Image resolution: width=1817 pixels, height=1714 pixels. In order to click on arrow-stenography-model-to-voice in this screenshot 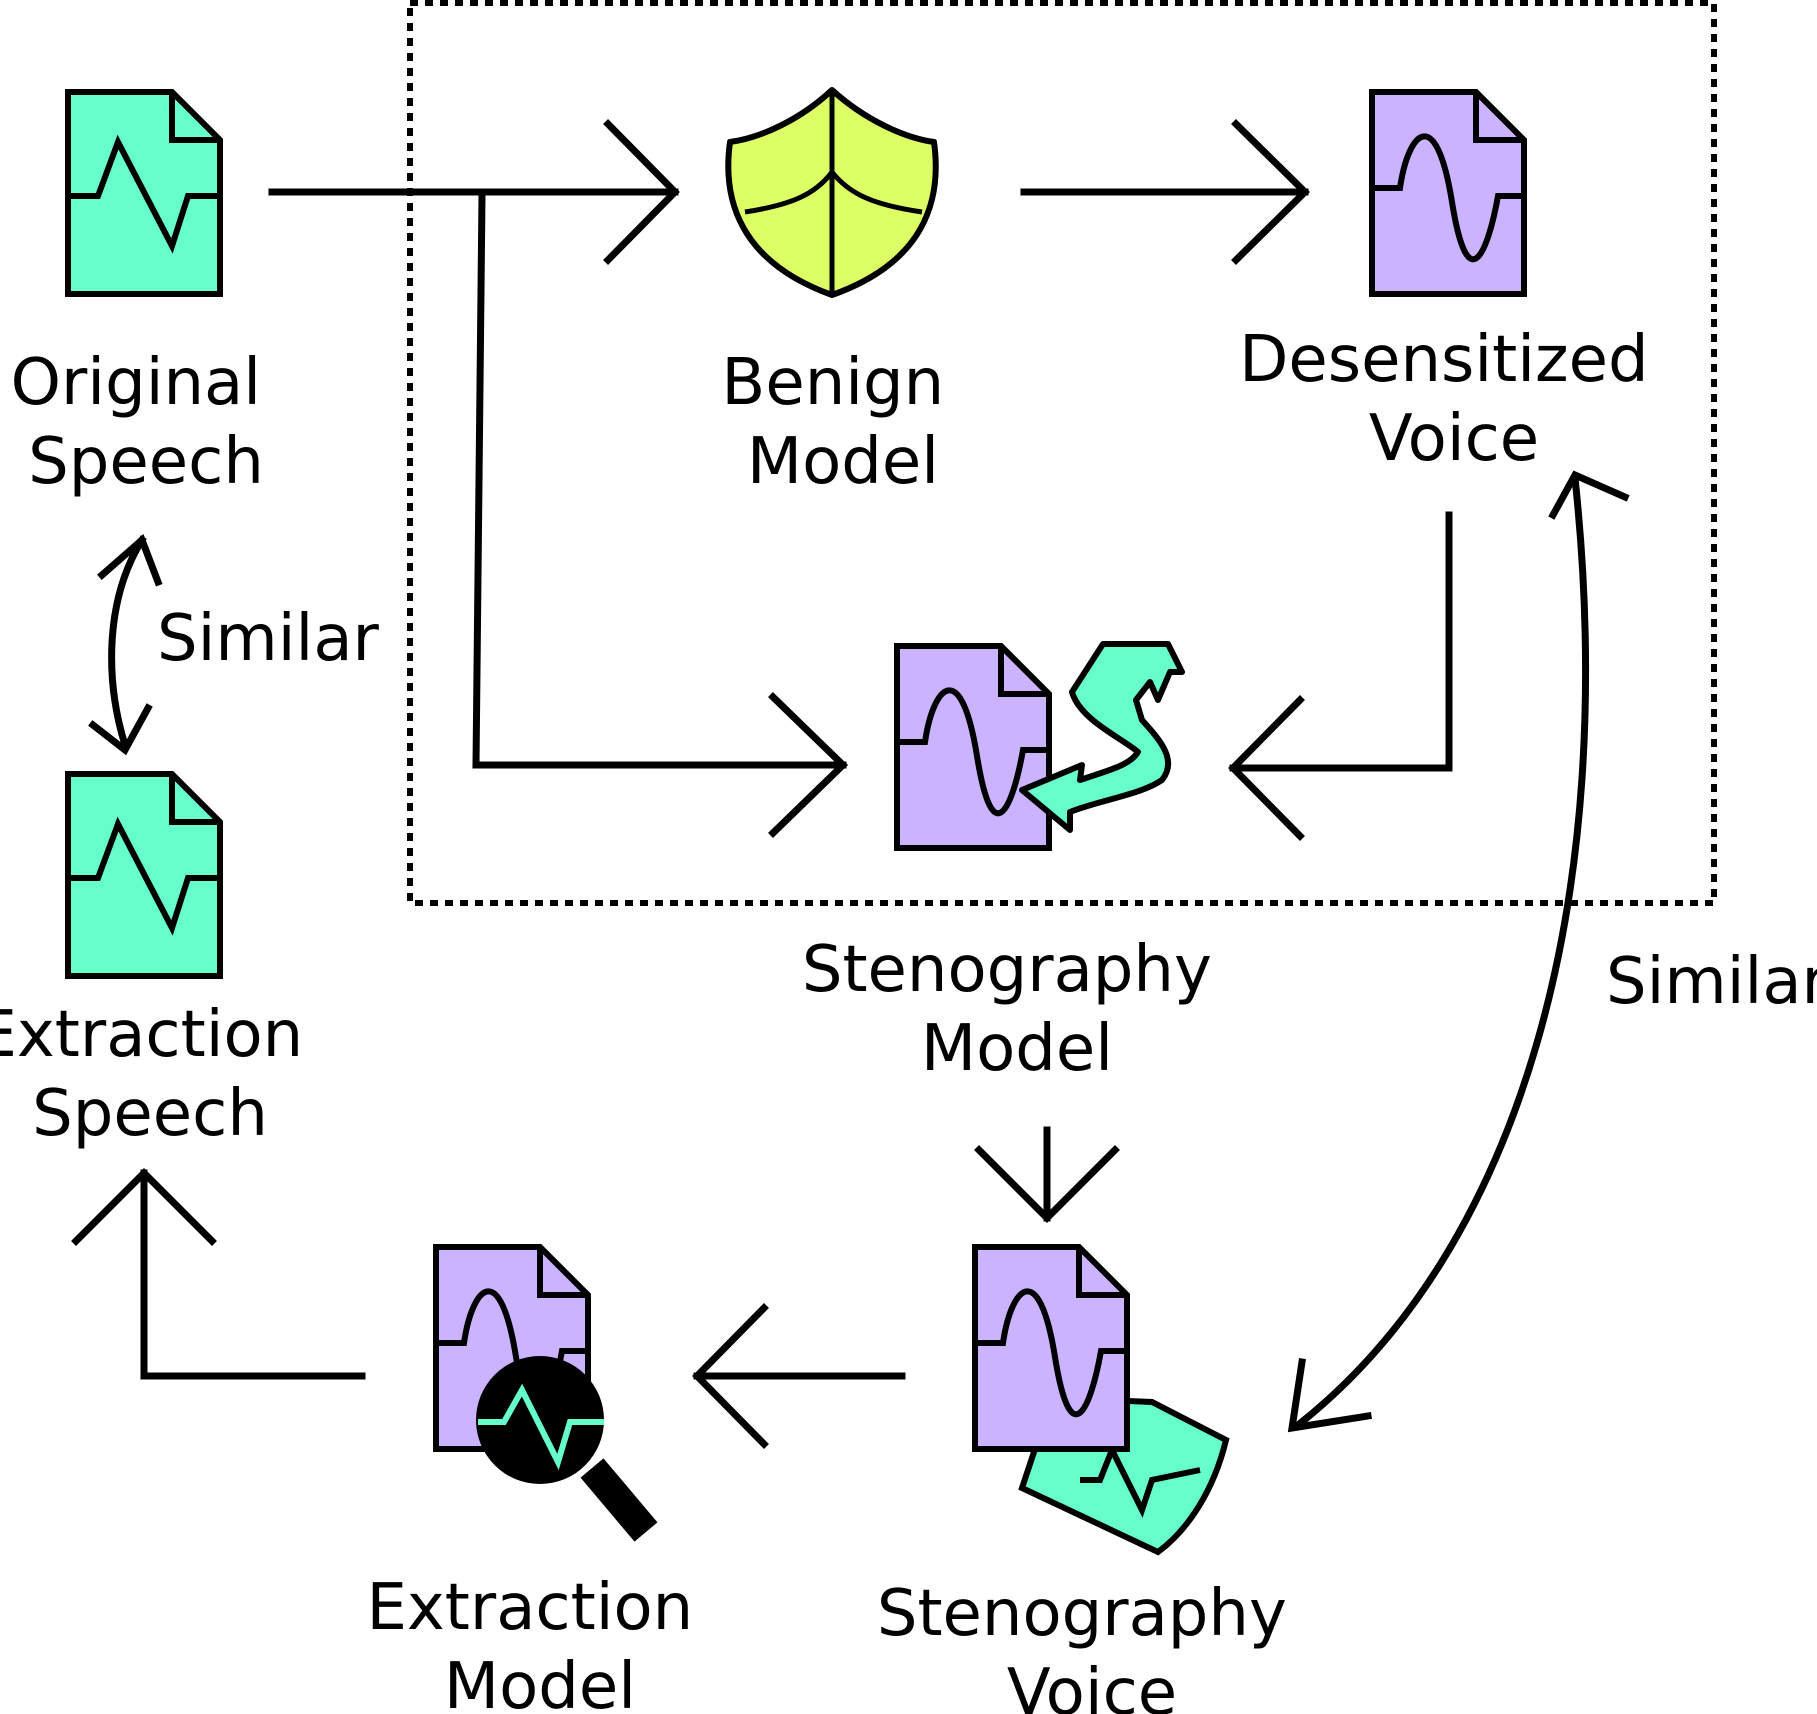, I will do `click(1047, 1174)`.